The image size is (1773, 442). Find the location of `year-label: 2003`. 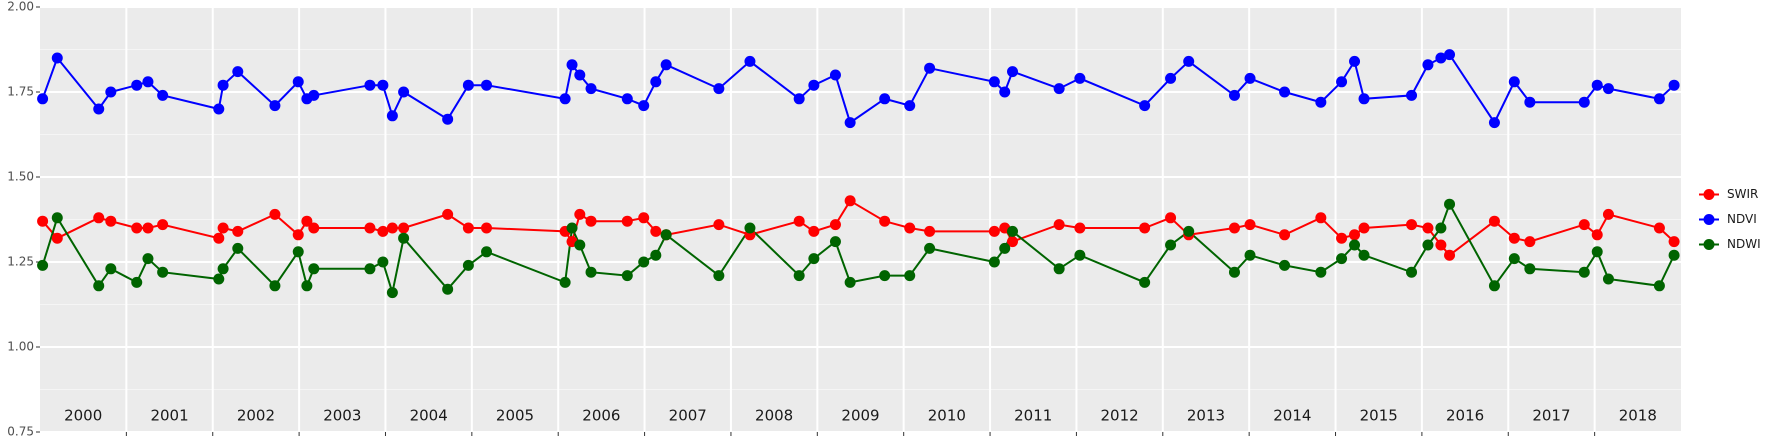

year-label: 2003 is located at coordinates (342, 416).